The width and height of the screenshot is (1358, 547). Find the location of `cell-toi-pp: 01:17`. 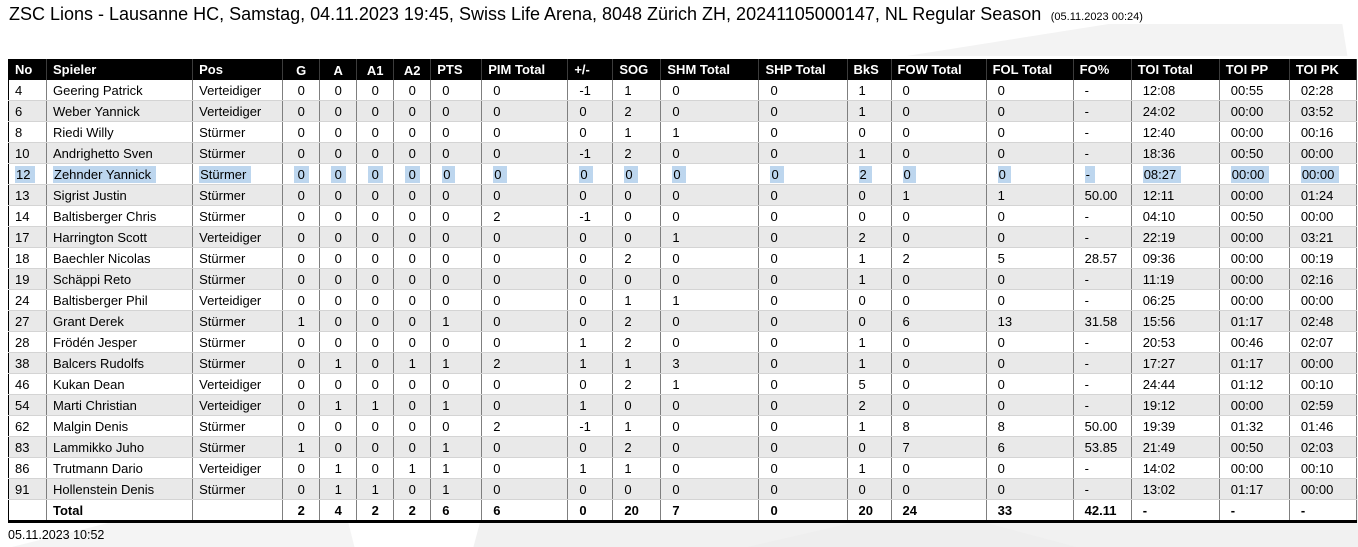

cell-toi-pp: 01:17 is located at coordinates (1254, 489).